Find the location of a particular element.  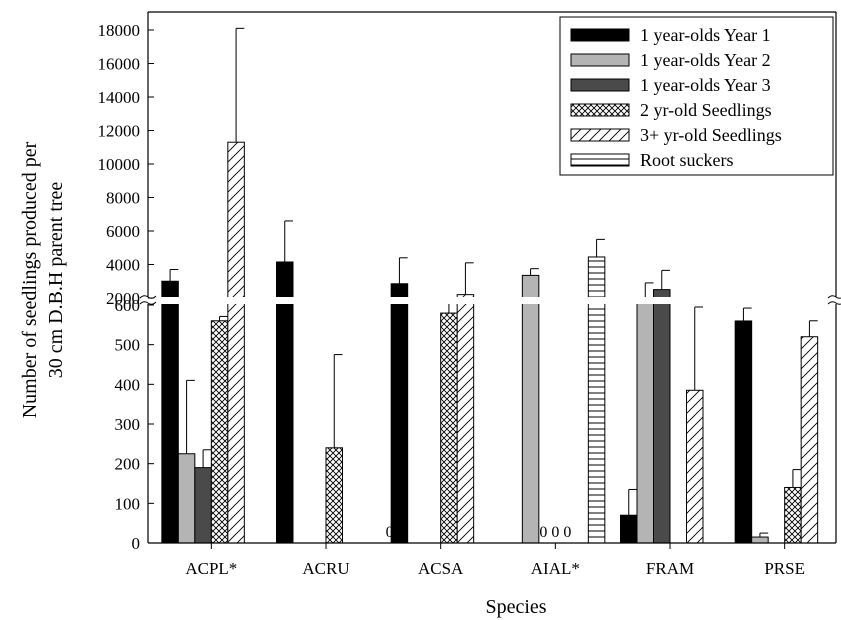

legend-label: 1 year-olds Year 1 is located at coordinates (705, 35).